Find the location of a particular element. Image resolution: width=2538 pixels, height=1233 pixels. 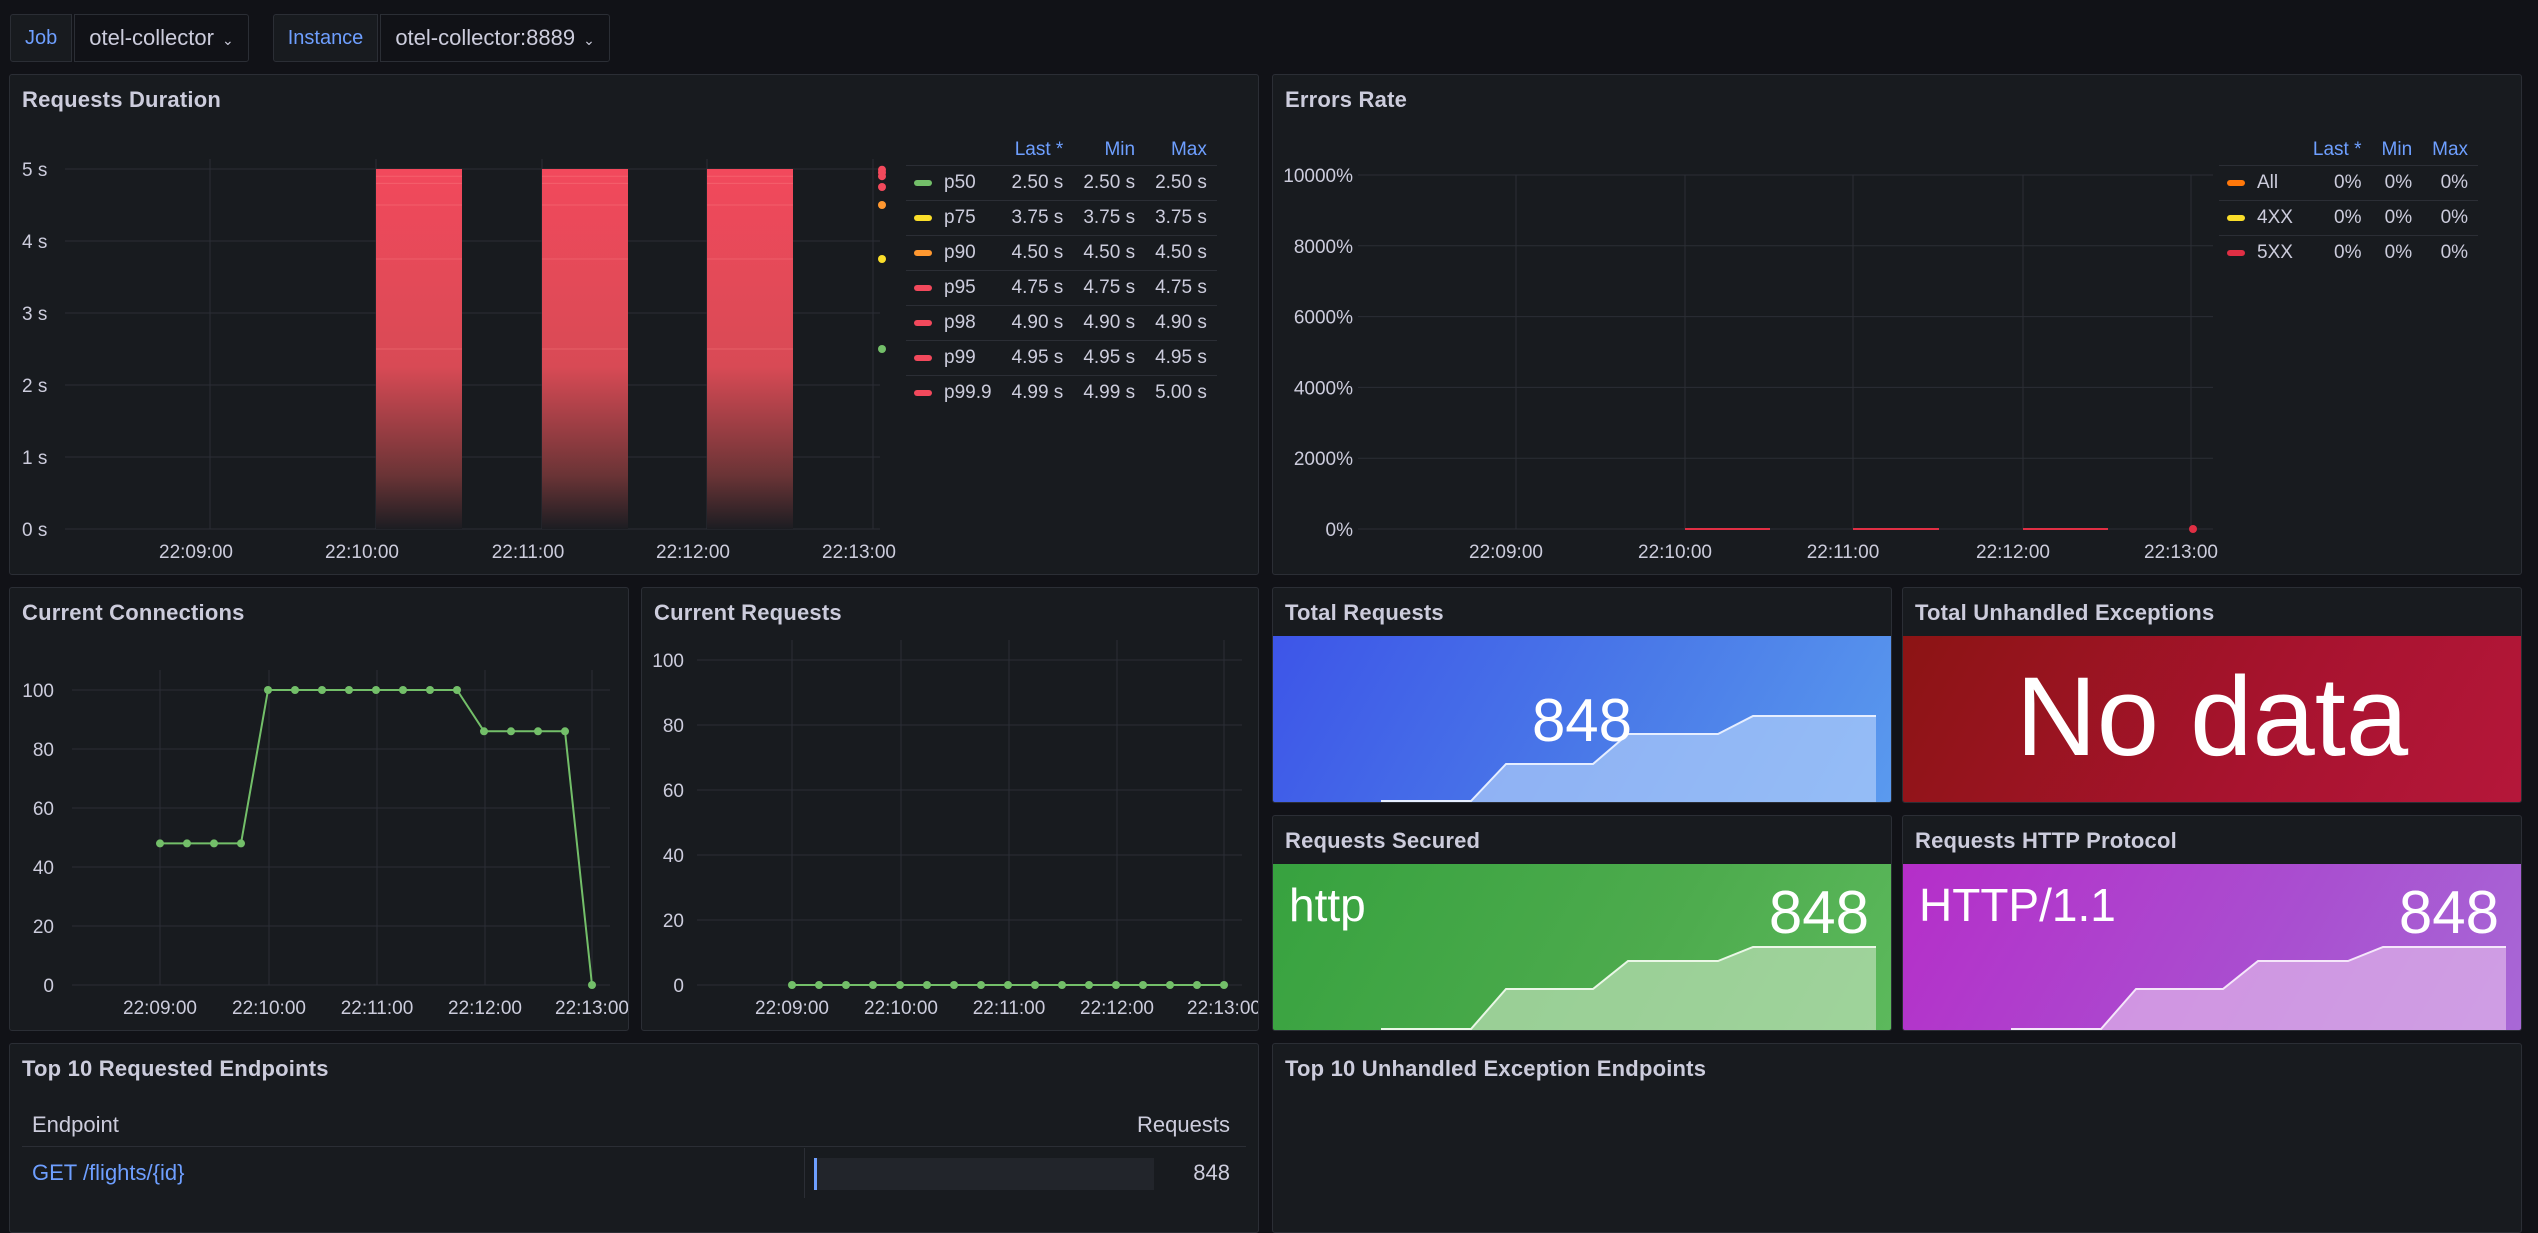

legend-value-max: 4.75 s is located at coordinates (1181, 288).